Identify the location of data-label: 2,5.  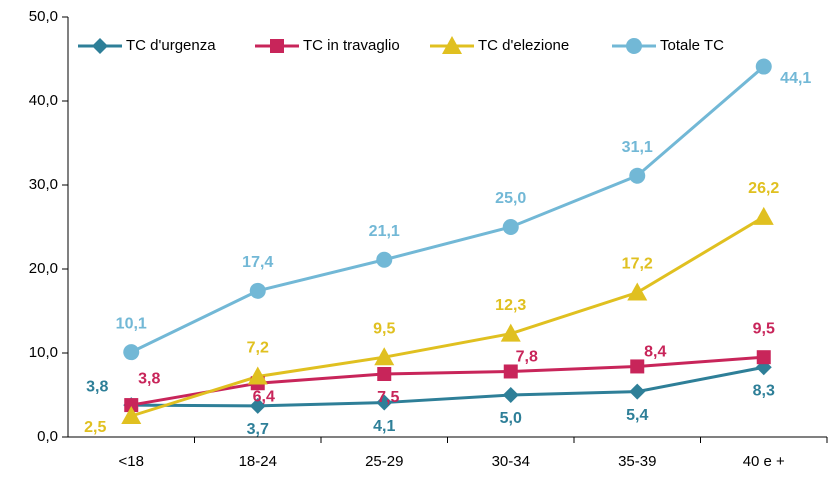
(95, 427).